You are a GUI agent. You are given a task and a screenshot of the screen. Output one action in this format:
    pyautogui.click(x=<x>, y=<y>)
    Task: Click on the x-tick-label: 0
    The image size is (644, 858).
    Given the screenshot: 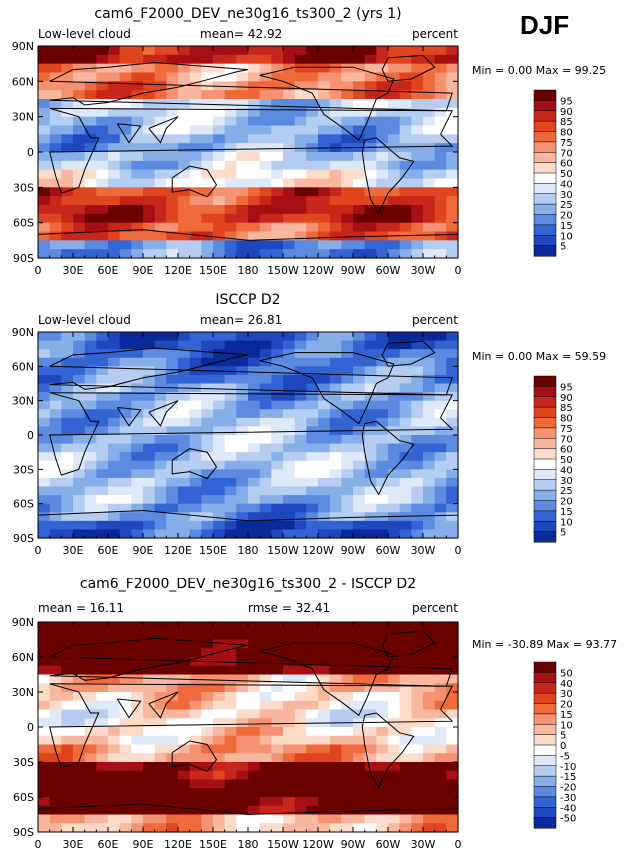 What is the action you would take?
    pyautogui.click(x=458, y=550)
    